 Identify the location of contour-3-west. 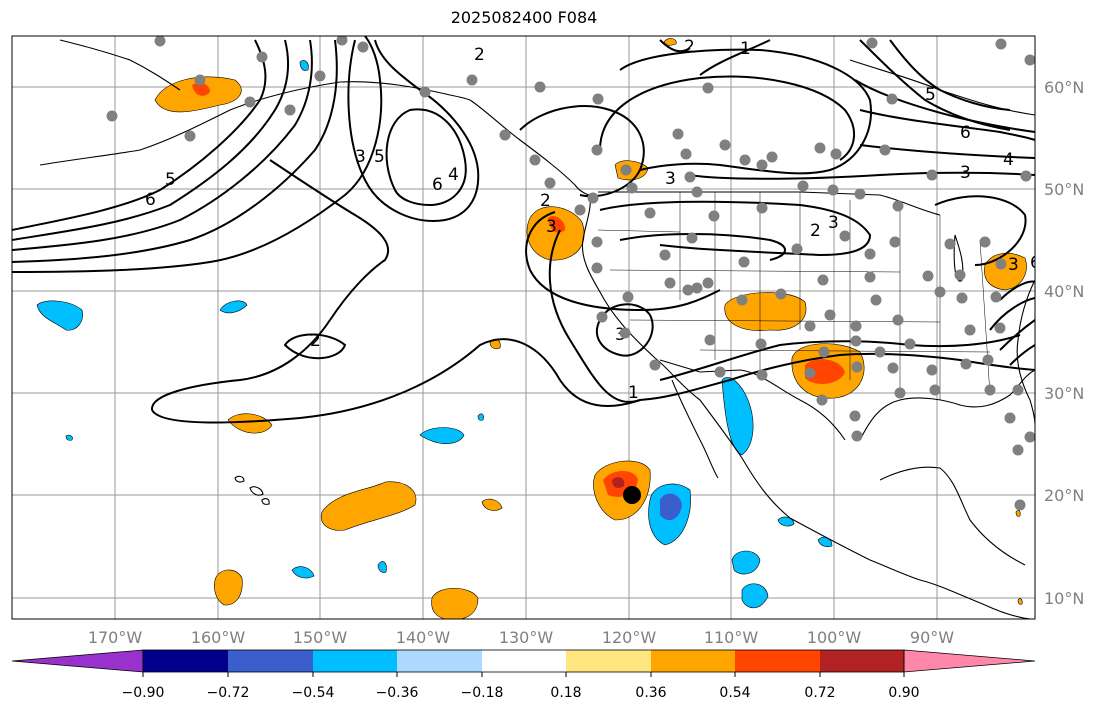
(175, 151).